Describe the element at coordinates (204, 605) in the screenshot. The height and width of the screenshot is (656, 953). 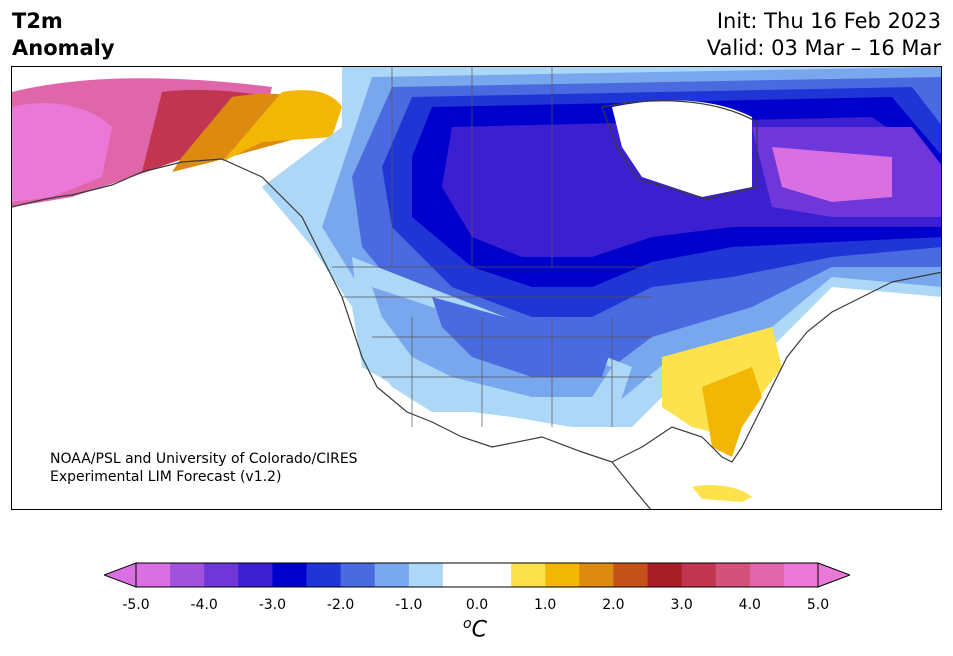
I see `colorbar-tick-label: -4.0` at that location.